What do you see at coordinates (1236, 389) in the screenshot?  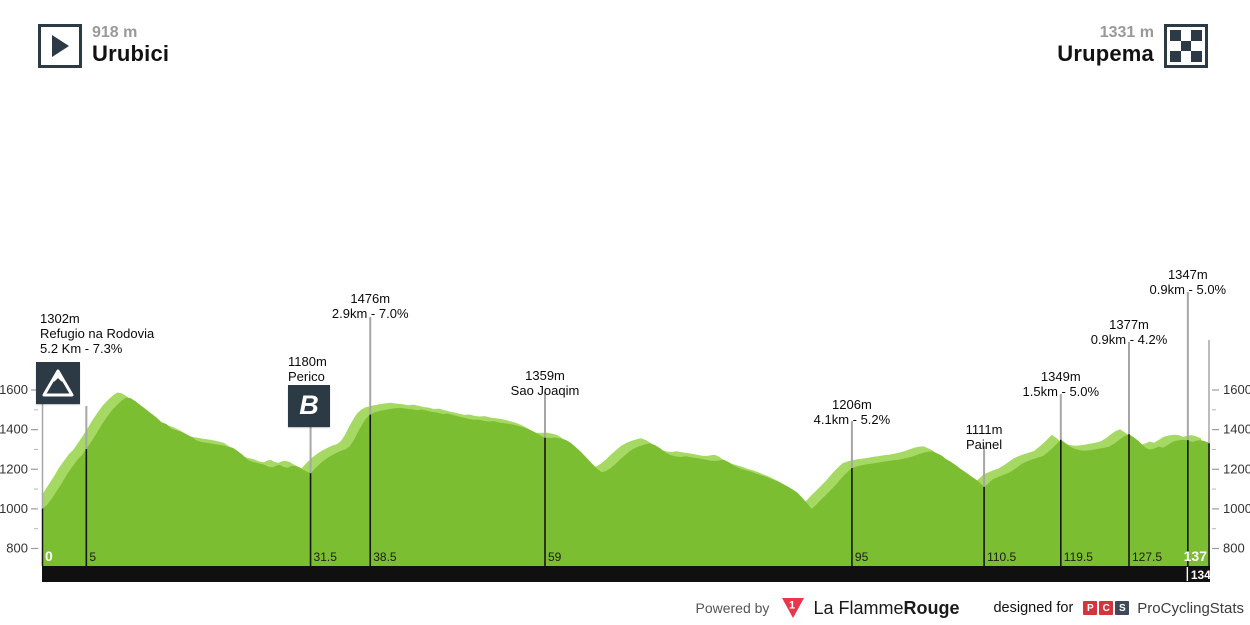 I see `y-axis-label-right: 1600` at bounding box center [1236, 389].